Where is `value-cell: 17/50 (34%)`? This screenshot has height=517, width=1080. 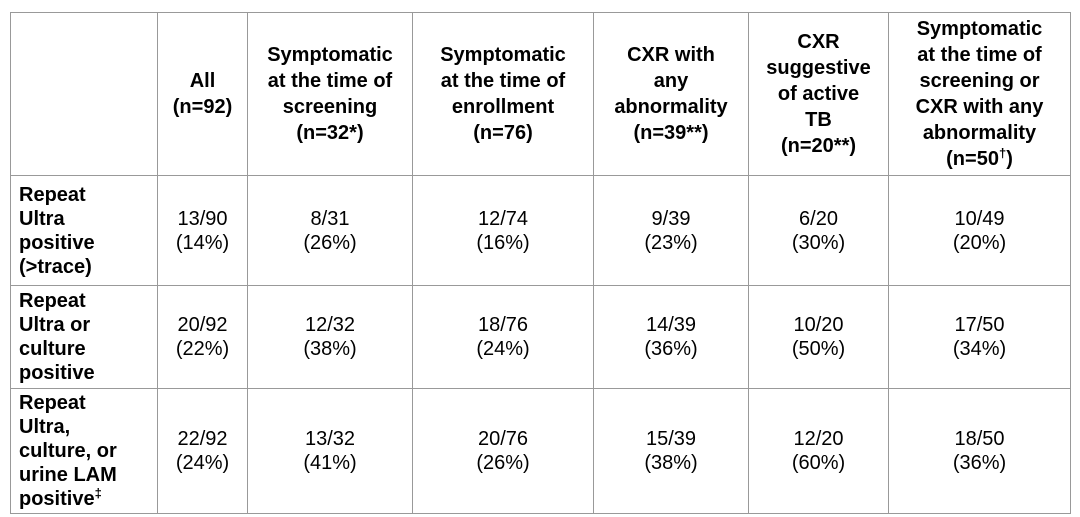 value-cell: 17/50 (34%) is located at coordinates (979, 337).